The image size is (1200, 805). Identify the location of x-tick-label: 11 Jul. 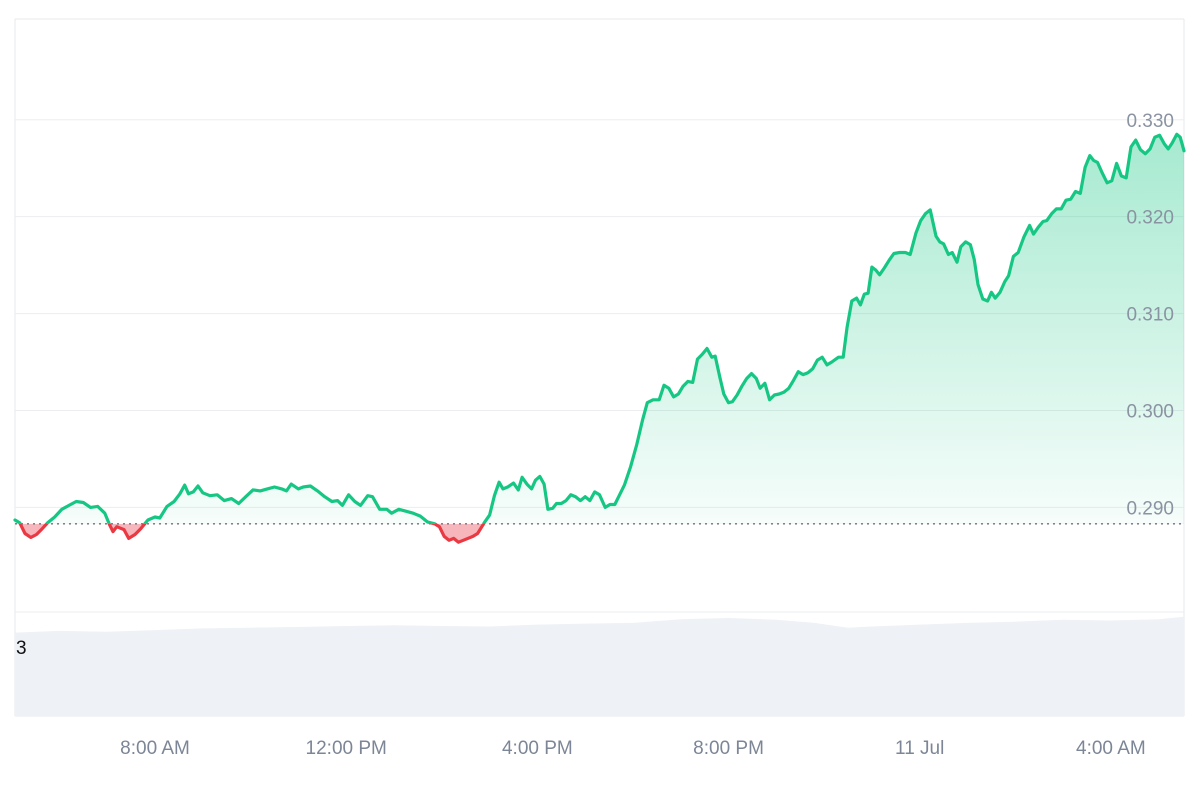
(919, 748).